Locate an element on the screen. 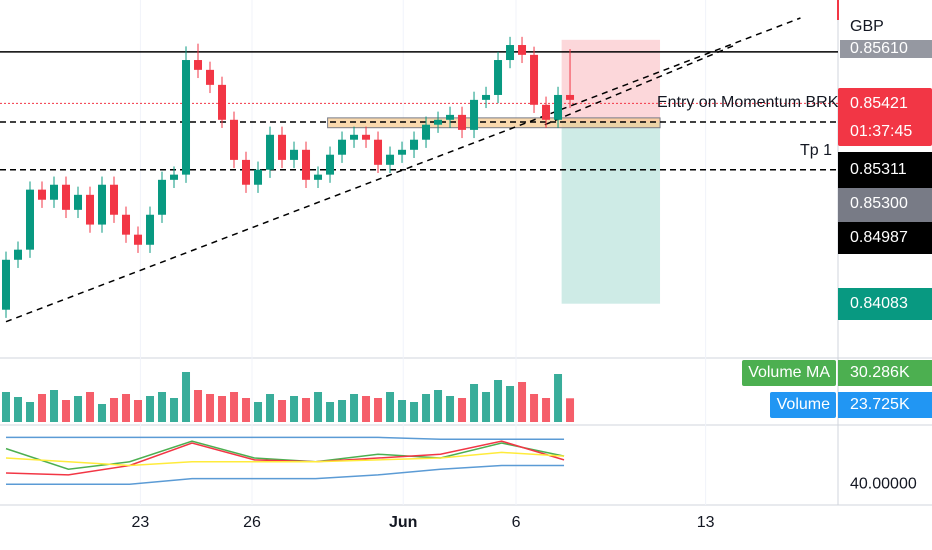  x-tick-label: 23 is located at coordinates (141, 522).